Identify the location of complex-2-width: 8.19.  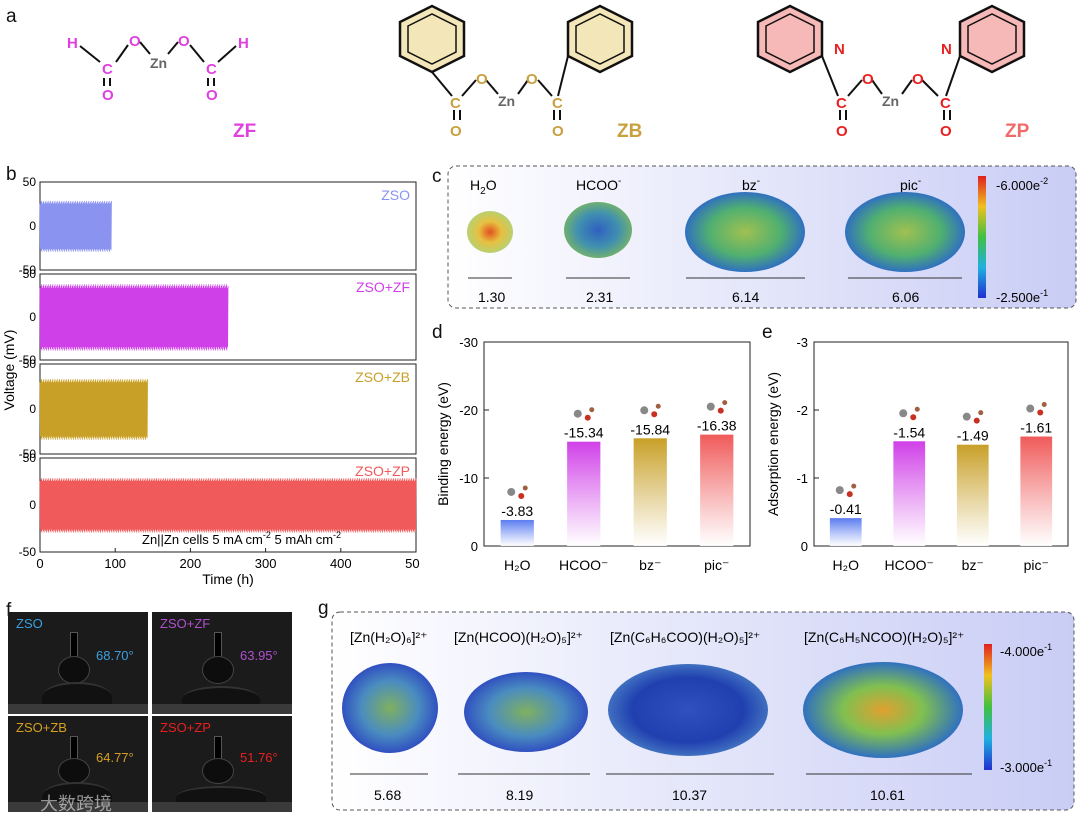
(519, 795).